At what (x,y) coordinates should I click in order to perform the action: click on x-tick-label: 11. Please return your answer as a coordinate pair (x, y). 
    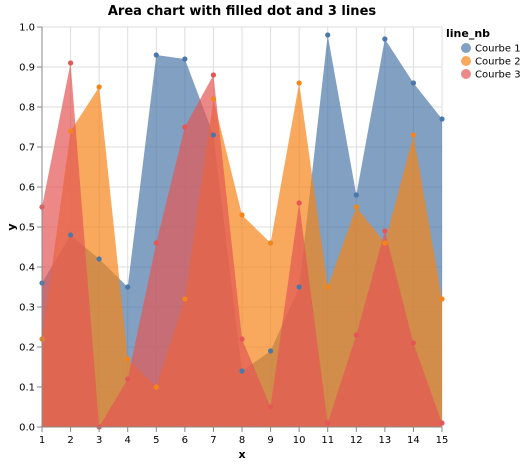
    Looking at the image, I should click on (327, 440).